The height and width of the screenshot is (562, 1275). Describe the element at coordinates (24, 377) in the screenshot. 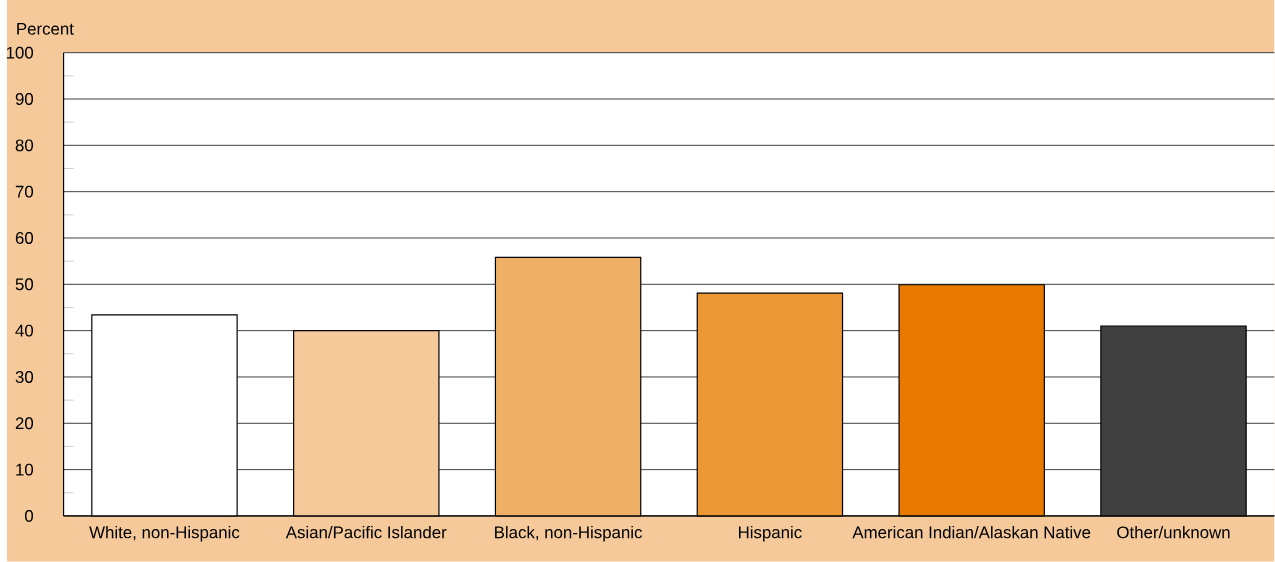

I see `y-tick-label: 30` at that location.